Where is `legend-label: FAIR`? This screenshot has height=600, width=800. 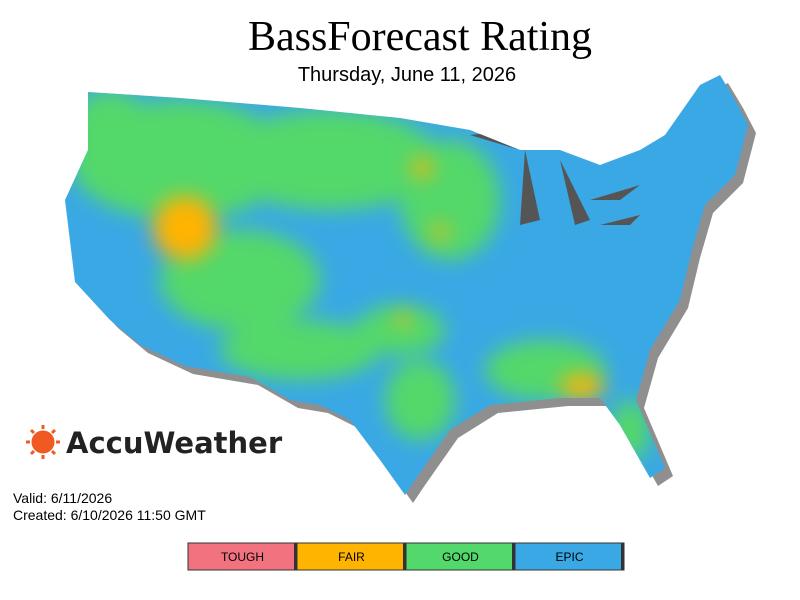
legend-label: FAIR is located at coordinates (351, 557).